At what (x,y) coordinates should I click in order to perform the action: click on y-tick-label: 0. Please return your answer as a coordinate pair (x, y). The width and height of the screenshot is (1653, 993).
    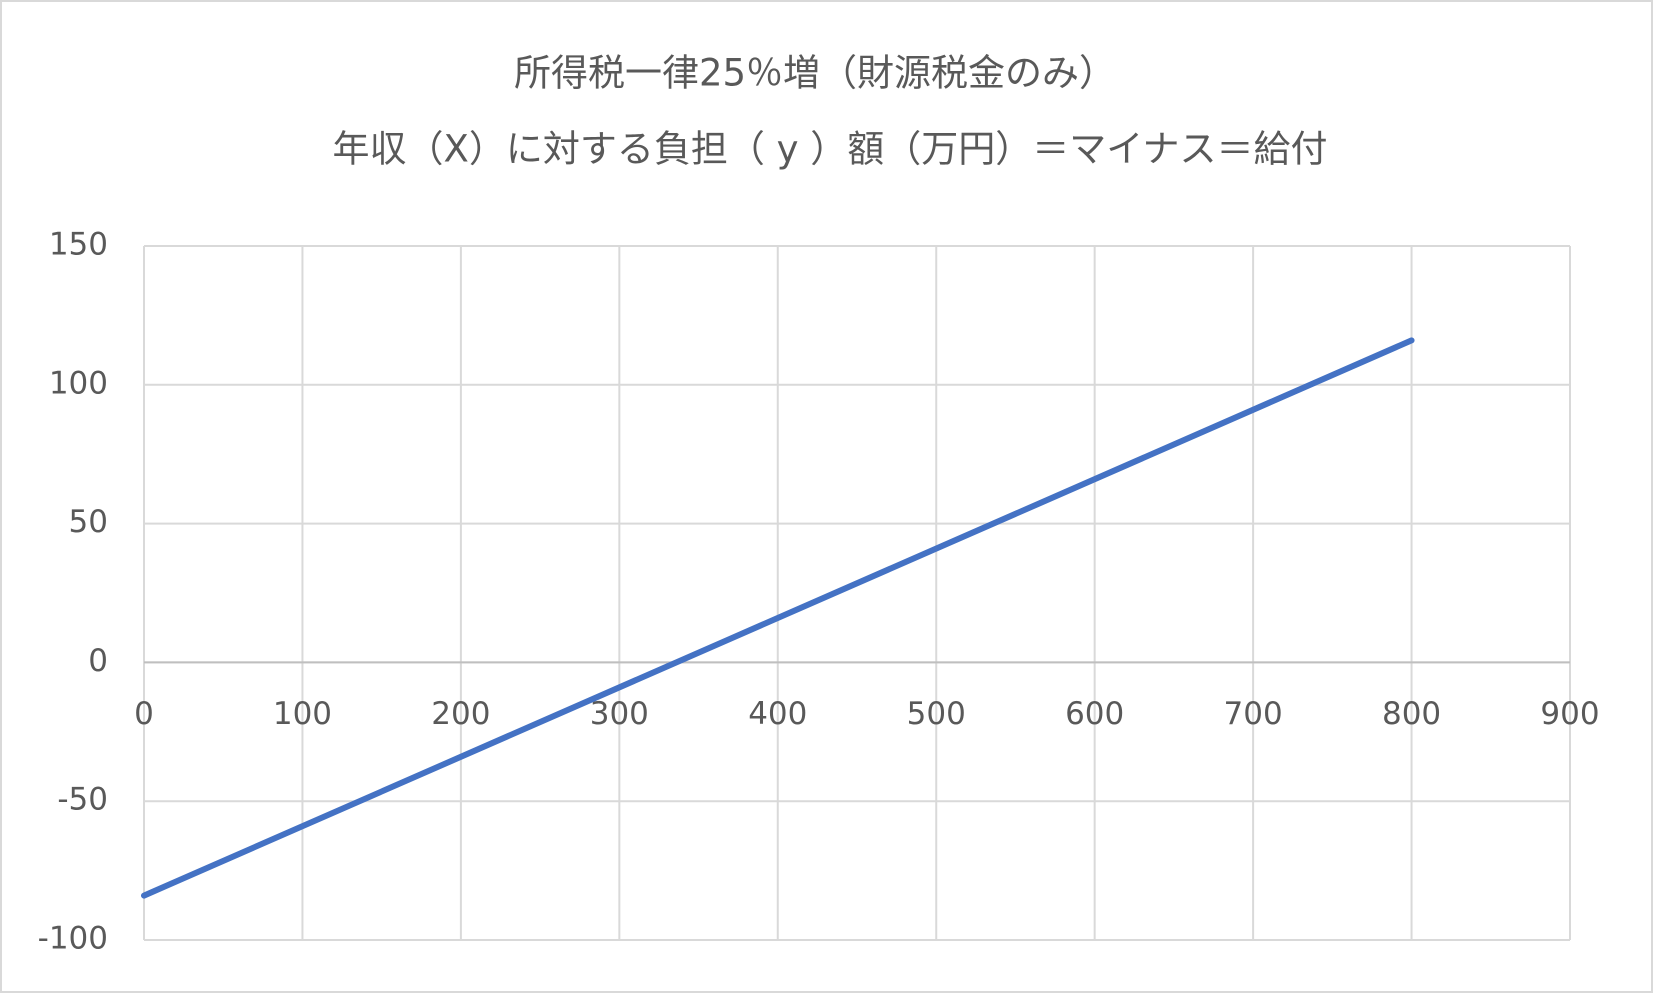
    Looking at the image, I should click on (98, 661).